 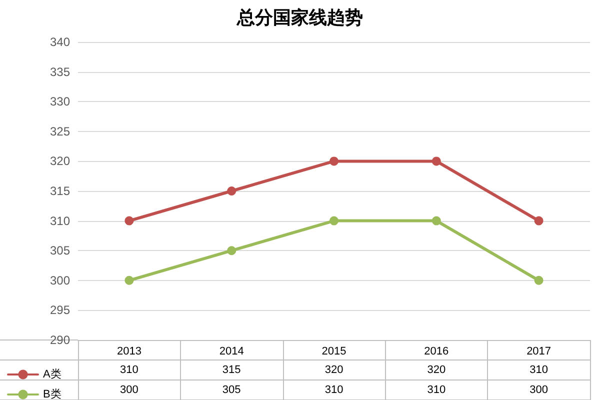 What do you see at coordinates (52, 374) in the screenshot?
I see `legend-label: A类` at bounding box center [52, 374].